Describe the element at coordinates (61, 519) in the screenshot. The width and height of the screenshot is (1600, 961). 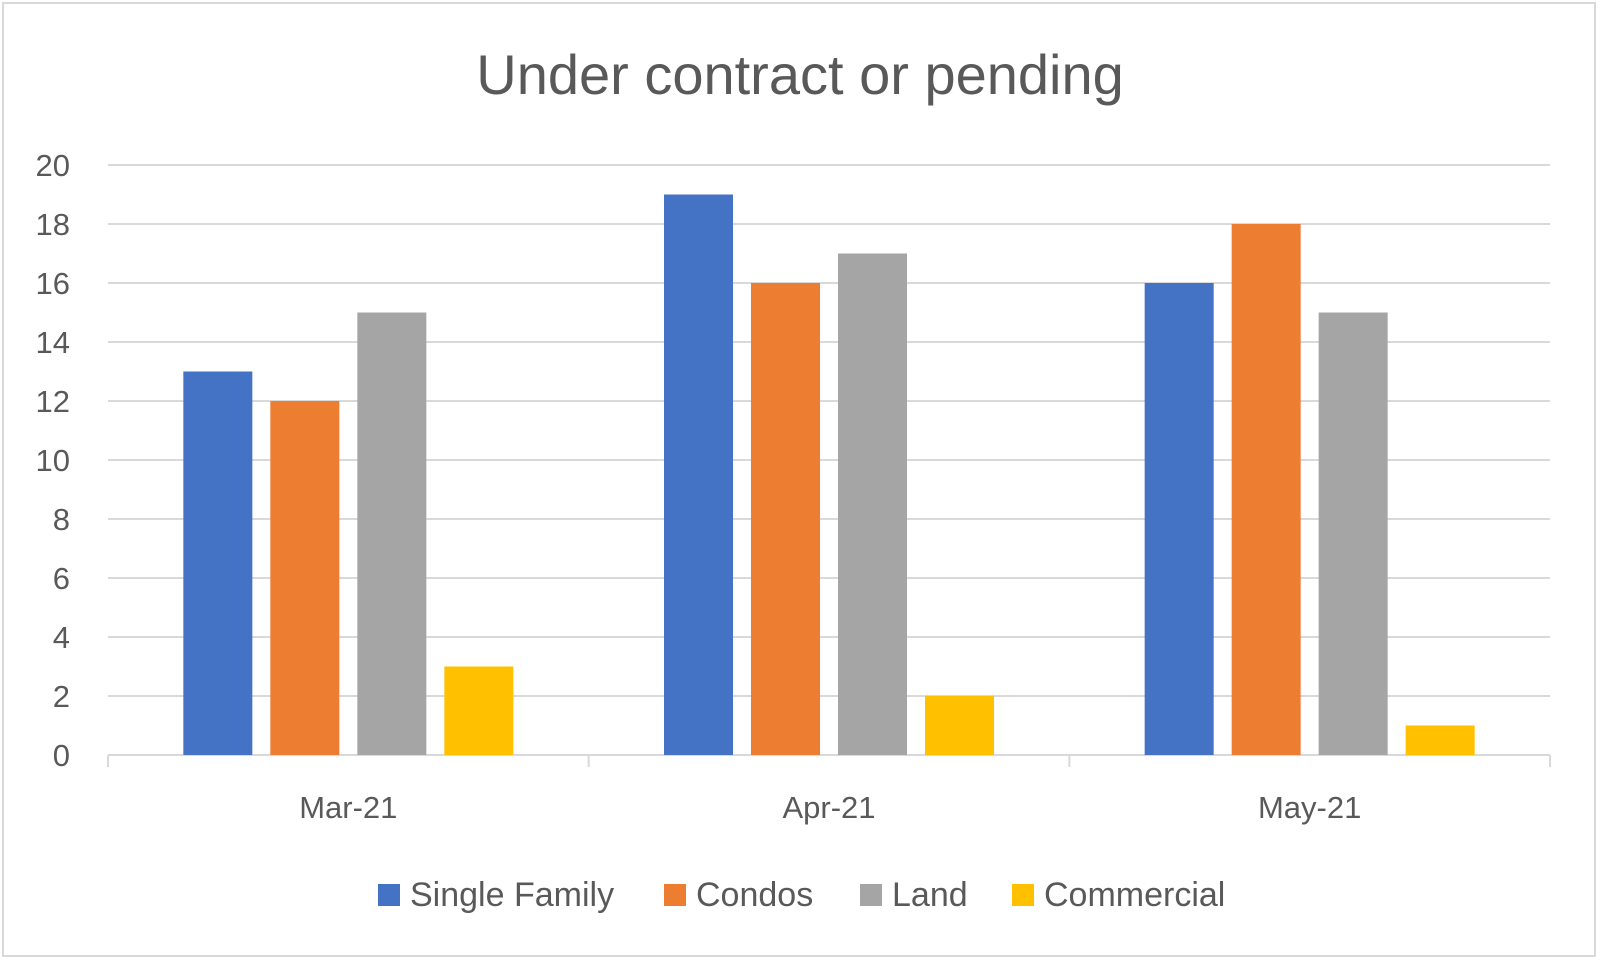
I see `y-tick-label: 8` at that location.